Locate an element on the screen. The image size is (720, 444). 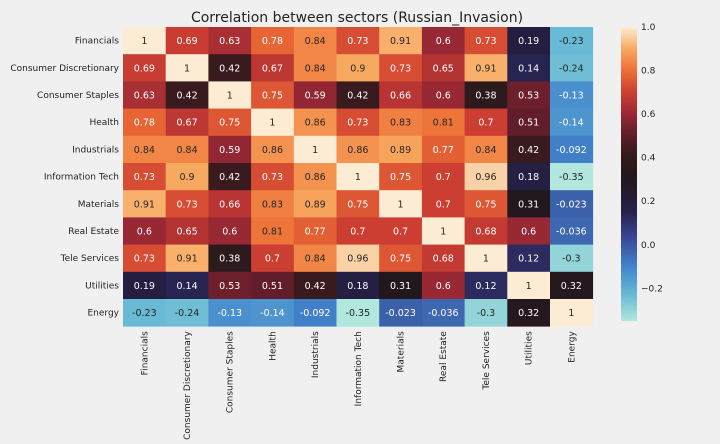
cell-value-label: 0.96 is located at coordinates (357, 259).